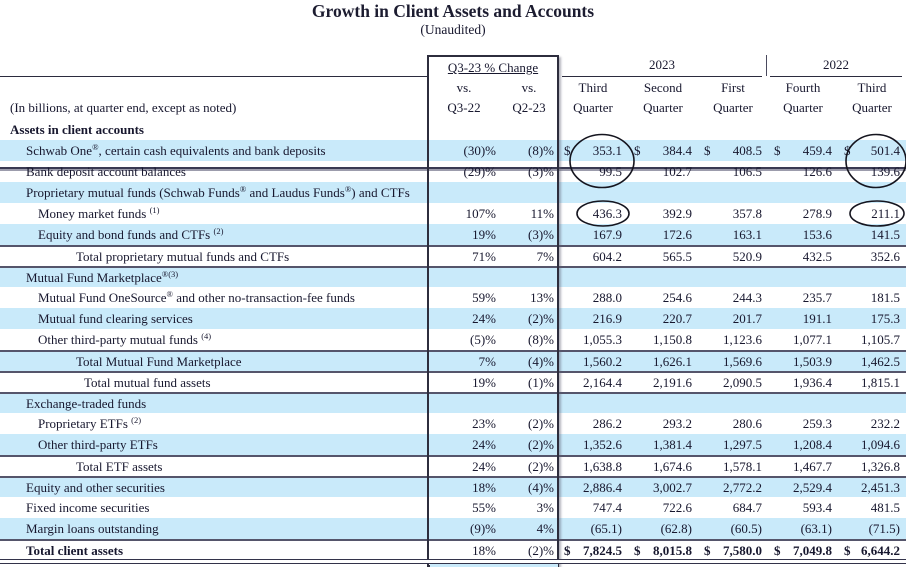 This screenshot has width=906, height=567. Describe the element at coordinates (453, 169) in the screenshot. I see `header-bottom-rule` at that location.